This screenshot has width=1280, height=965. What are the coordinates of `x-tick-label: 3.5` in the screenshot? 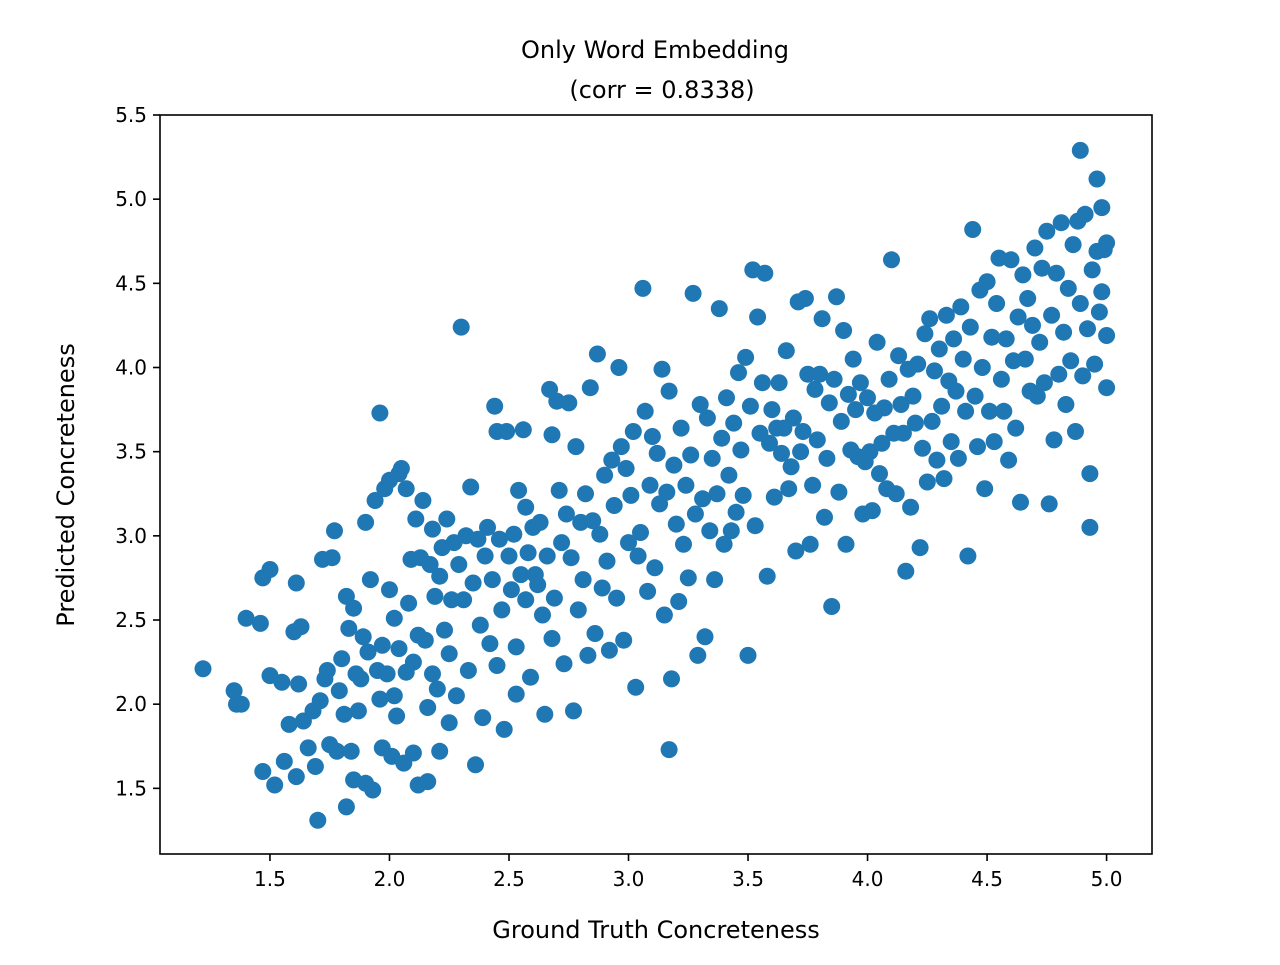 It's located at (748, 879).